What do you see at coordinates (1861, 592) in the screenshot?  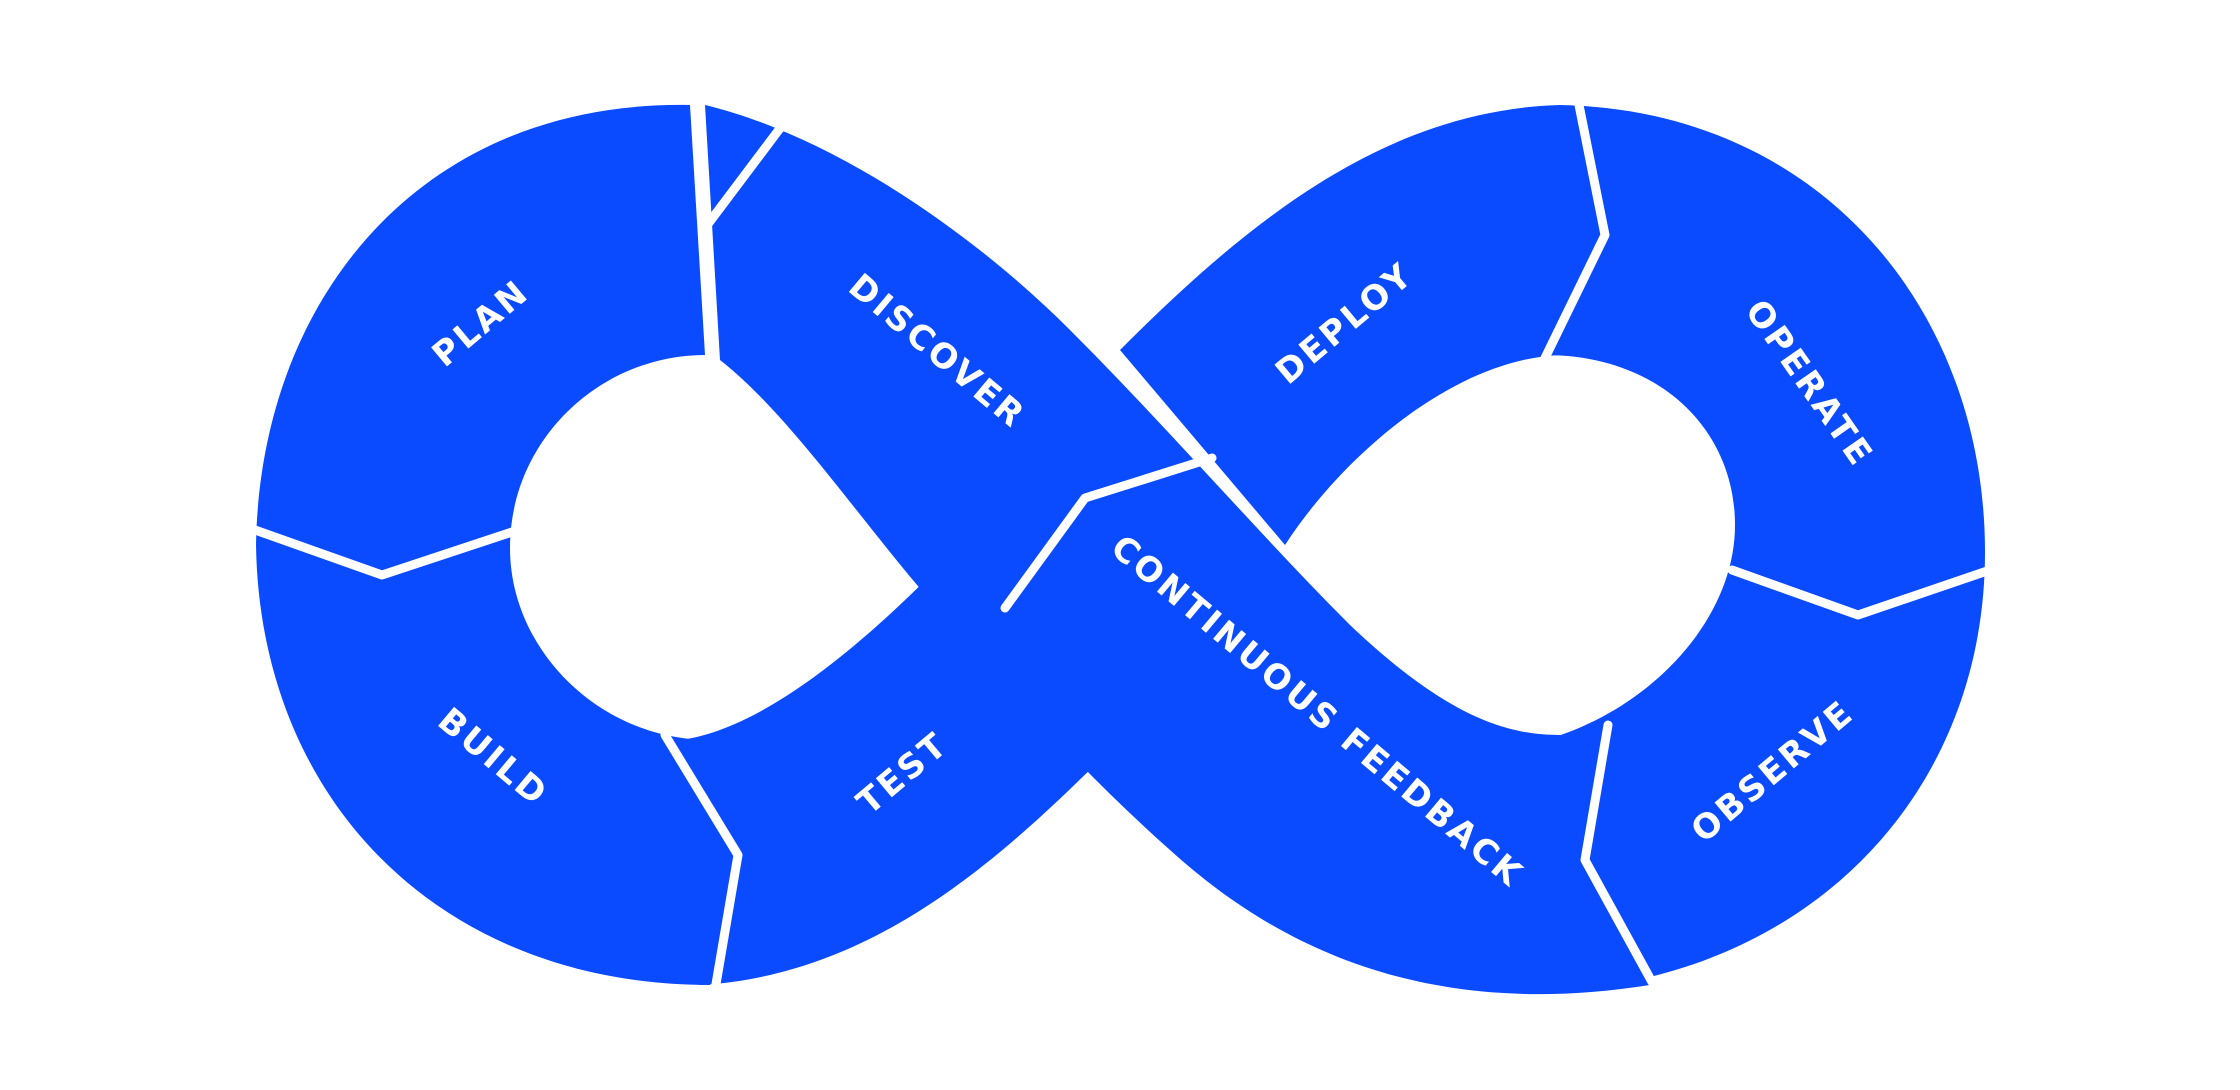 I see `separator-operate-observe` at bounding box center [1861, 592].